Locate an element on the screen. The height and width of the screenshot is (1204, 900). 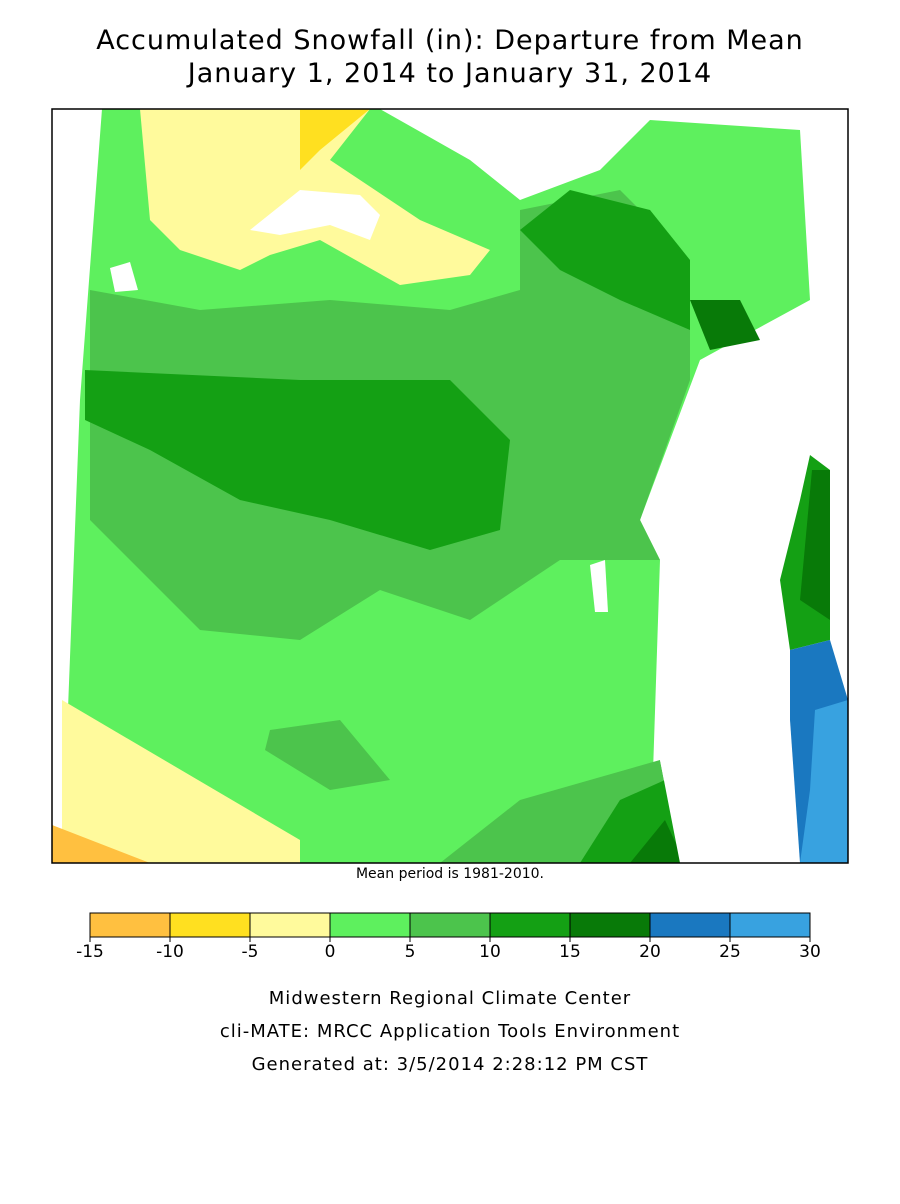
legend-tick-label: -5 is located at coordinates (250, 952).